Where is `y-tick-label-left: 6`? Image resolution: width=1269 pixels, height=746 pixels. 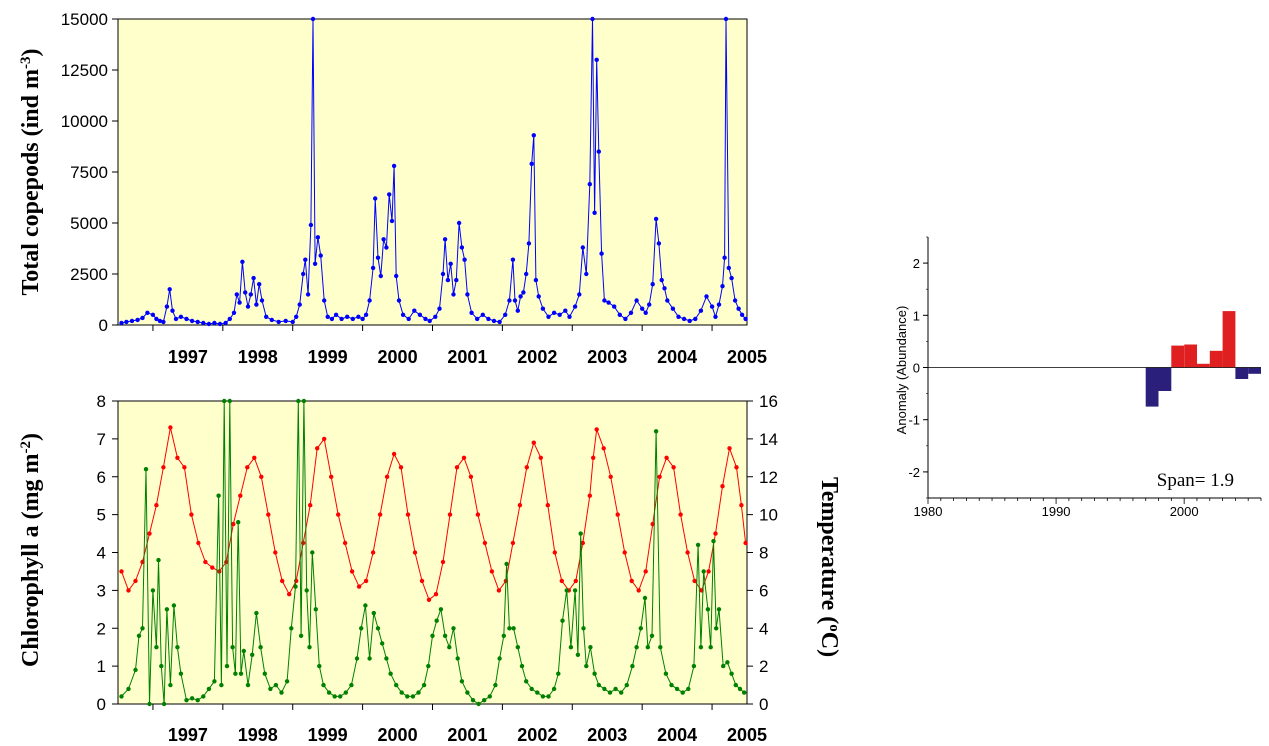
y-tick-label-left: 6 is located at coordinates (101, 477).